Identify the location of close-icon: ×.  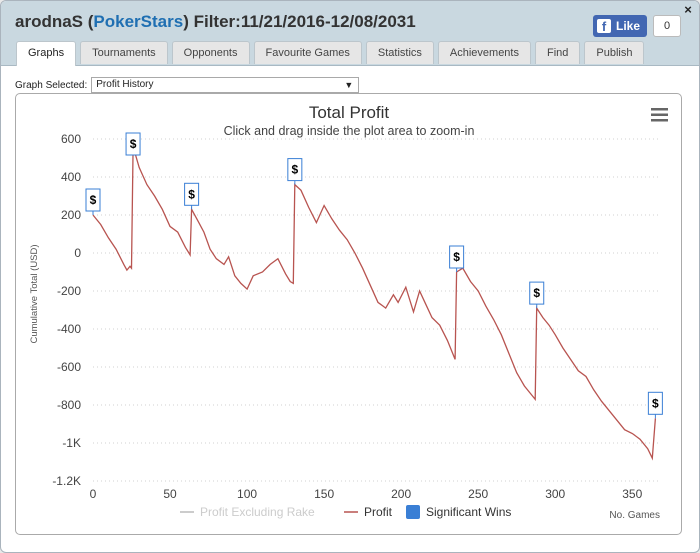
(688, 9).